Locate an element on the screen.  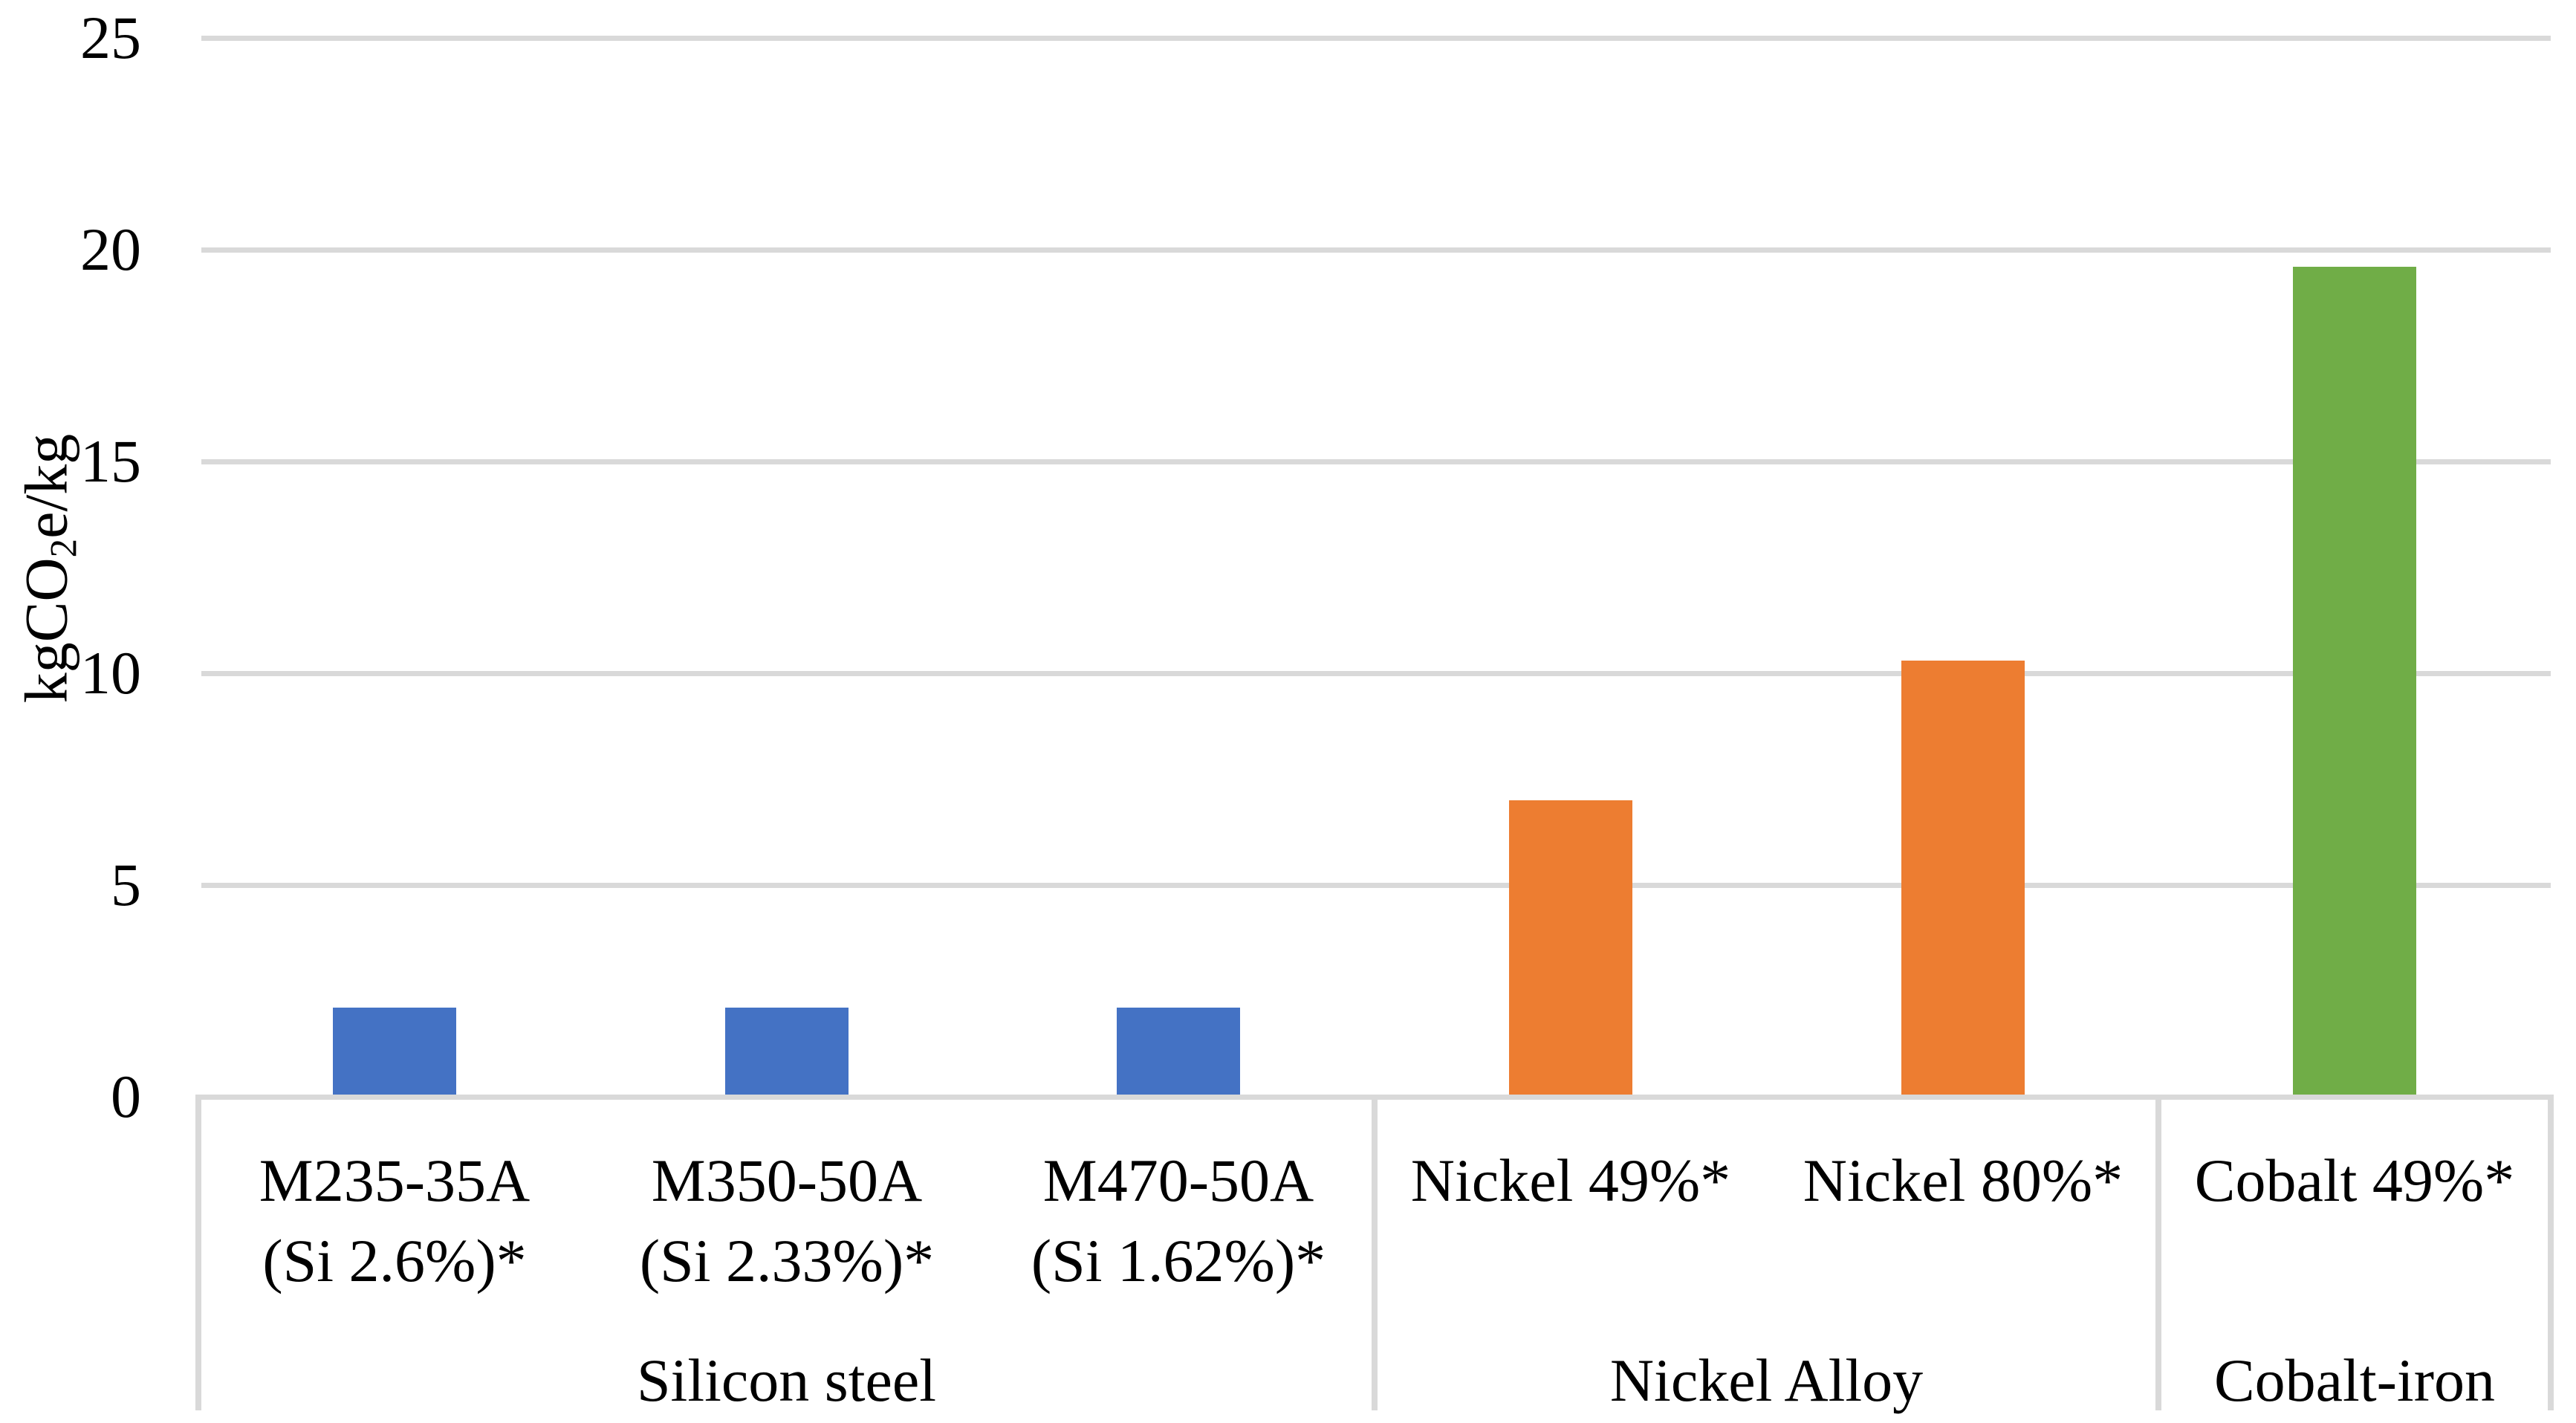
y-tick-label-20: 20 is located at coordinates (110, 249).